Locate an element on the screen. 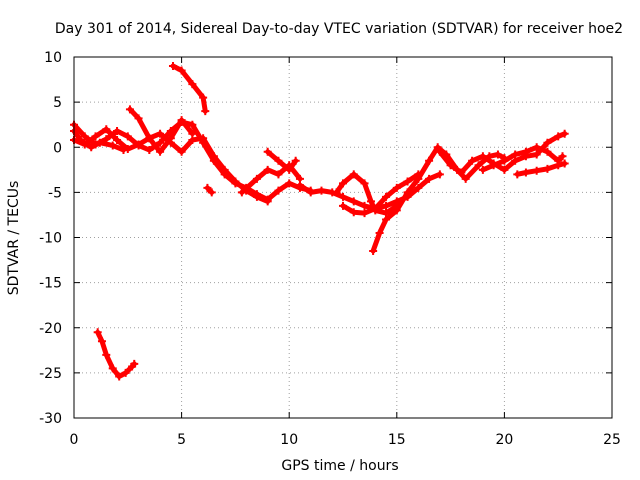 The height and width of the screenshot is (480, 640). y-tick-label: 5 is located at coordinates (57, 103).